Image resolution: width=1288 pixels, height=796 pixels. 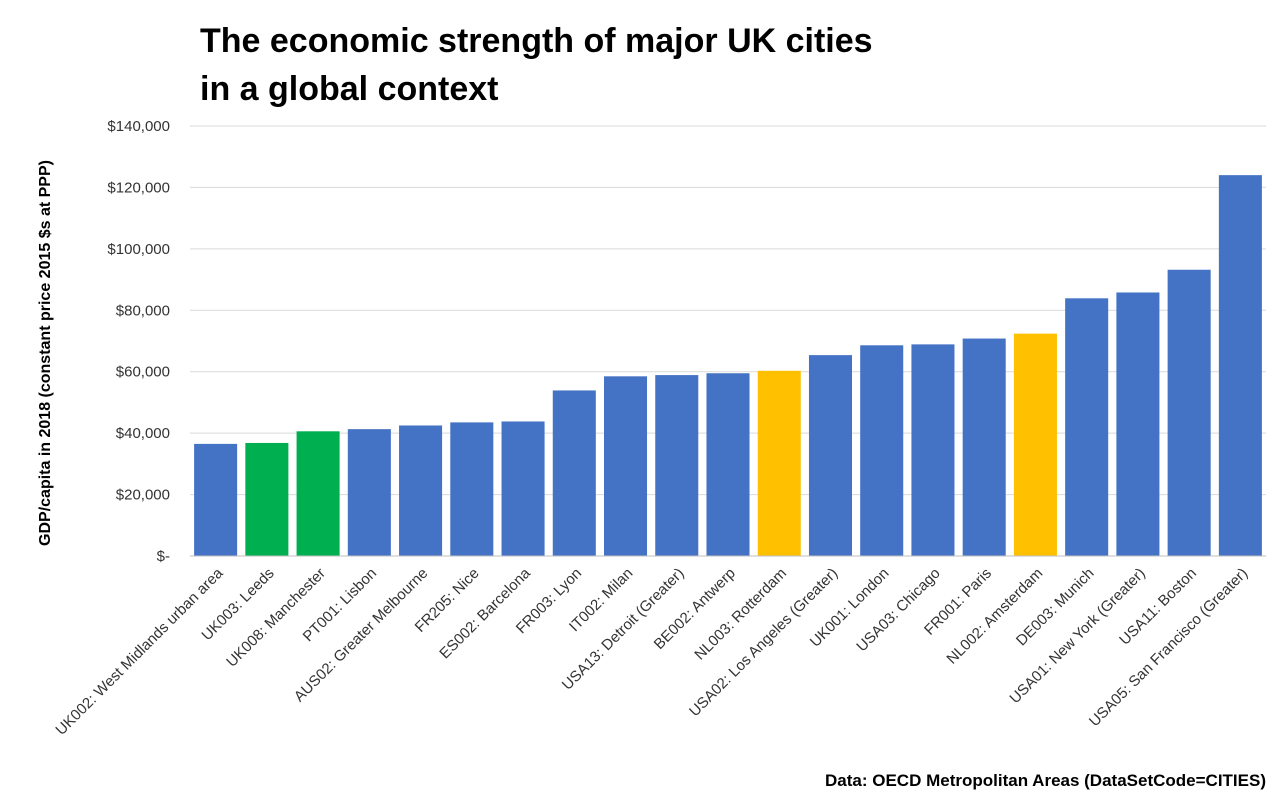 What do you see at coordinates (143, 495) in the screenshot?
I see `y-tick-label: $20,000` at bounding box center [143, 495].